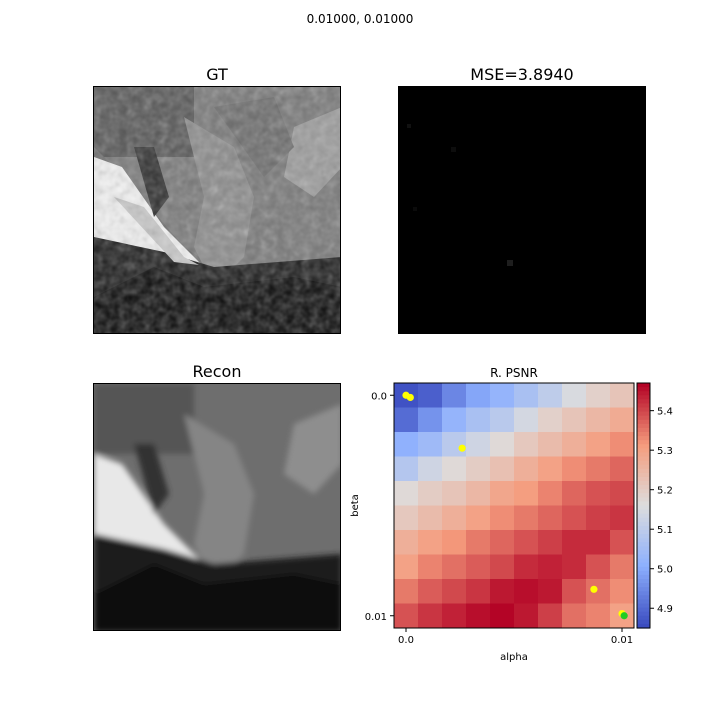 The image size is (720, 720). What do you see at coordinates (665, 491) in the screenshot?
I see `colorbar-tick-label-3: 5.2` at bounding box center [665, 491].